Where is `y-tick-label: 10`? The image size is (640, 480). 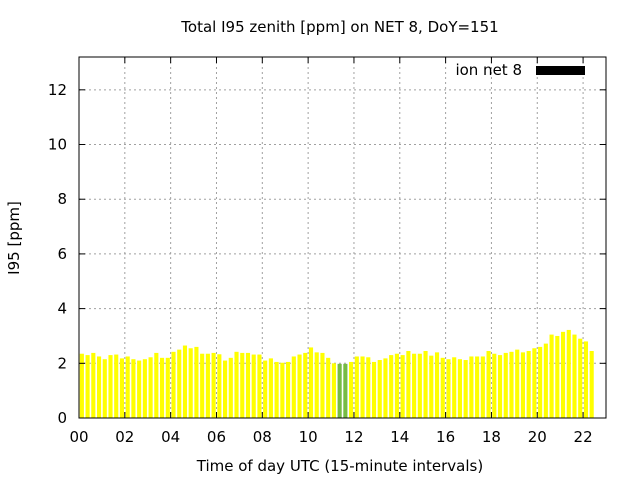
y-tick-label: 10 is located at coordinates (57, 145).